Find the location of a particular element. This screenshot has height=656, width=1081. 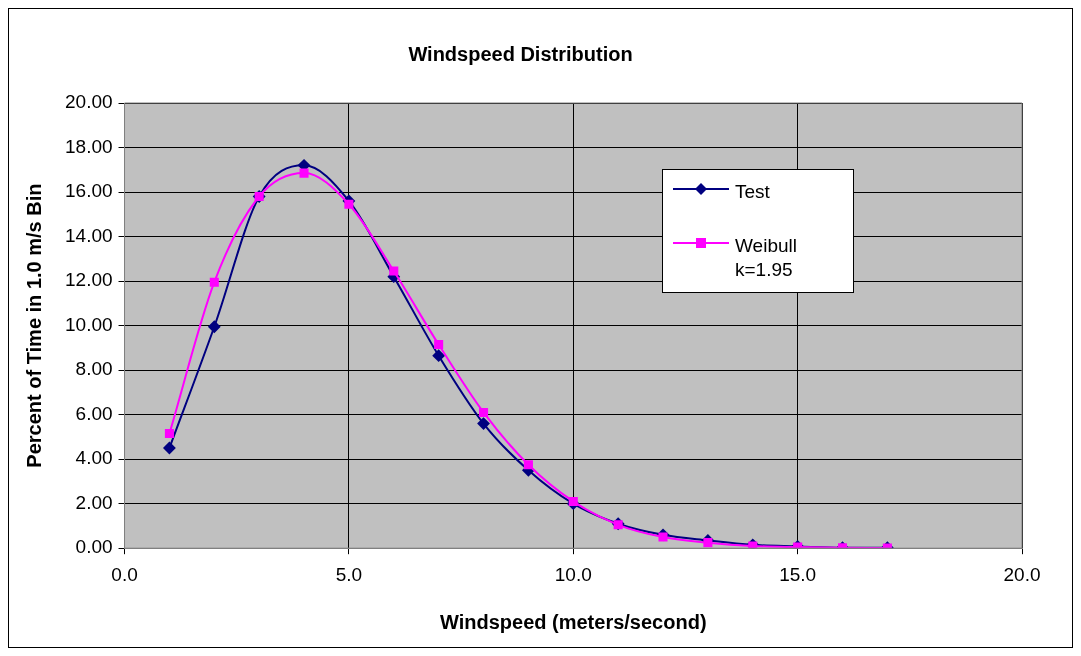

y-tick-label: 18.00 is located at coordinates (89, 146).